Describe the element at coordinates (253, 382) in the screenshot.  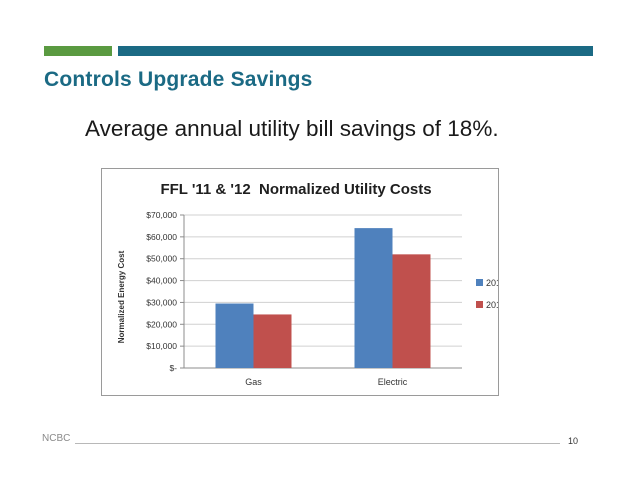
I see `x-tick-label-gas: Gas` at that location.